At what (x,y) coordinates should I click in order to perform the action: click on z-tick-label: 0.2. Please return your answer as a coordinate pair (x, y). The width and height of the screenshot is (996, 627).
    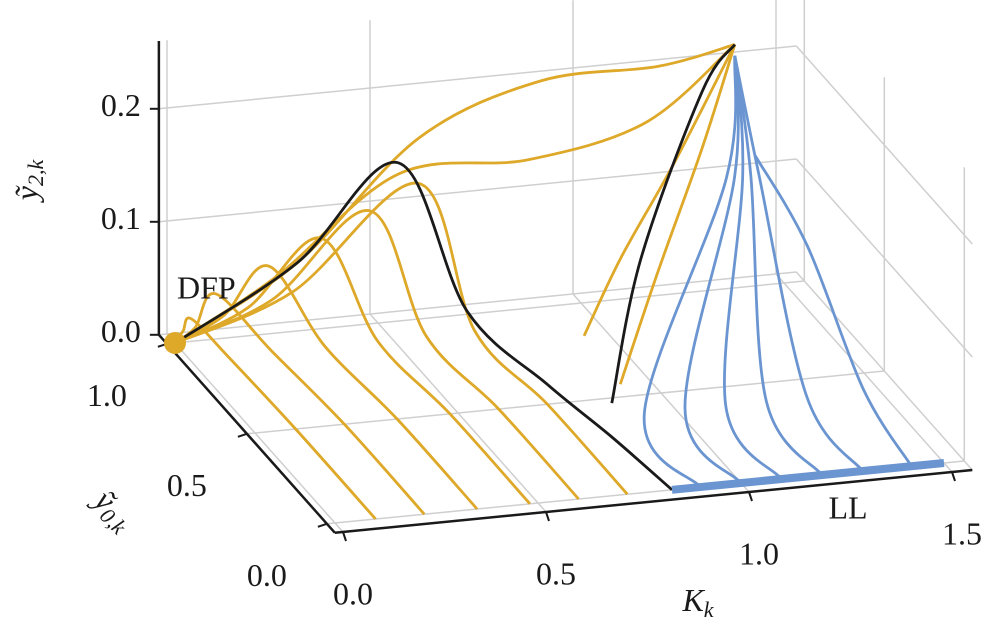
    Looking at the image, I should click on (121, 105).